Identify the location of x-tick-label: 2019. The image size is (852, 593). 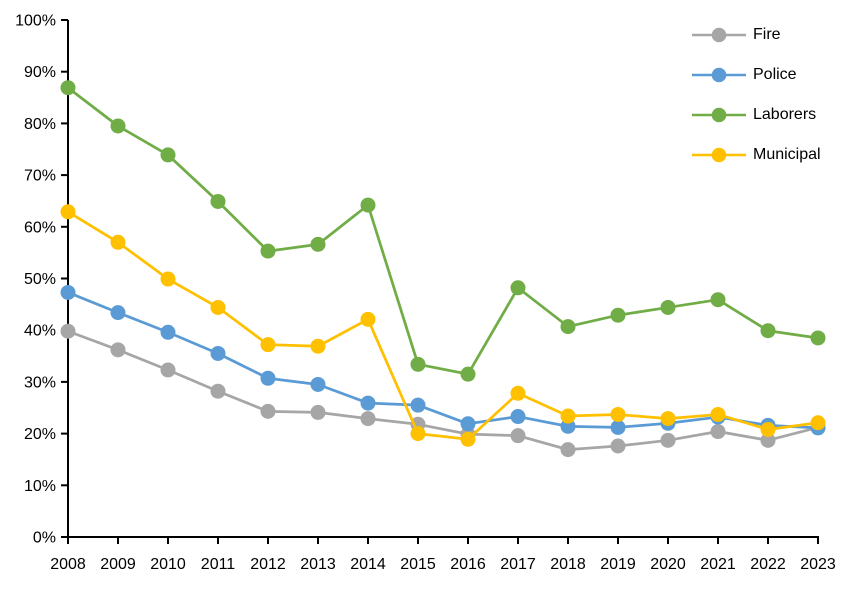
(618, 564).